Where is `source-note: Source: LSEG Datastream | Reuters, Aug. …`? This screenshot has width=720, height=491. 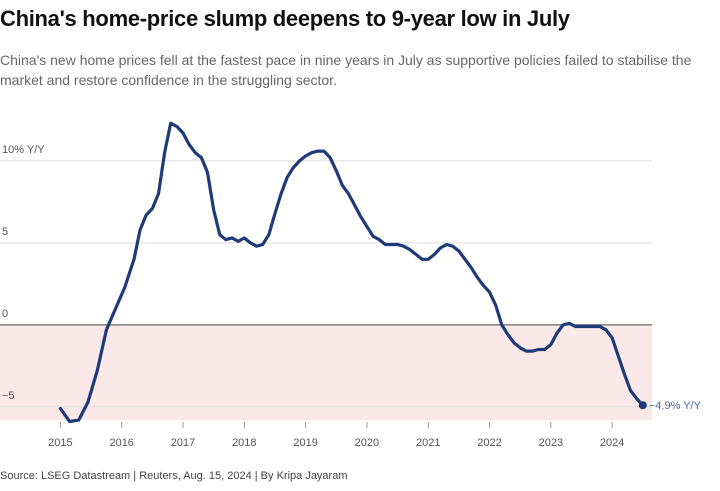 source-note: Source: LSEG Datastream | Reuters, Aug. … is located at coordinates (174, 476).